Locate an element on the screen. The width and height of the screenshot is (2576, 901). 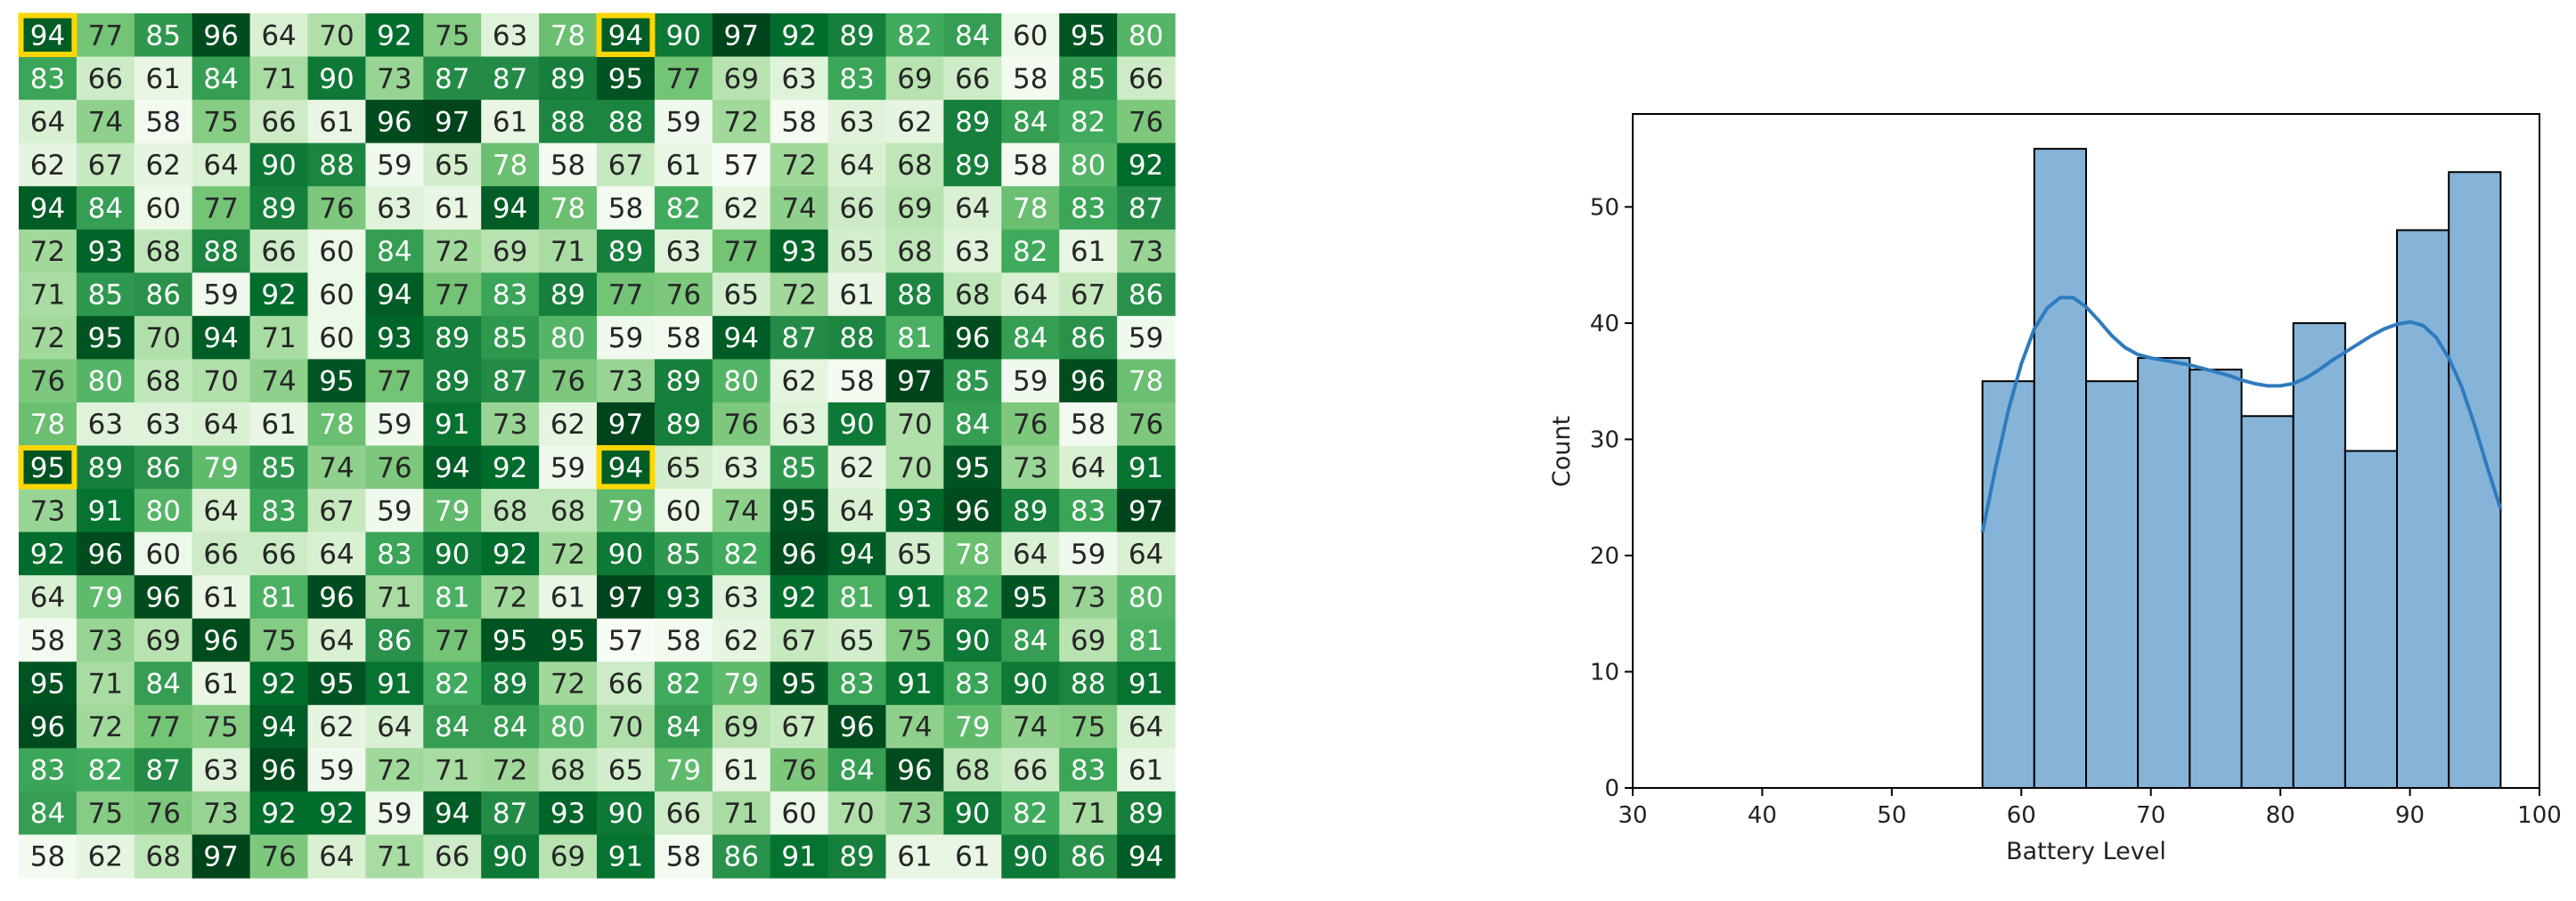
heatmap-cell-label: 87 is located at coordinates (1146, 208).